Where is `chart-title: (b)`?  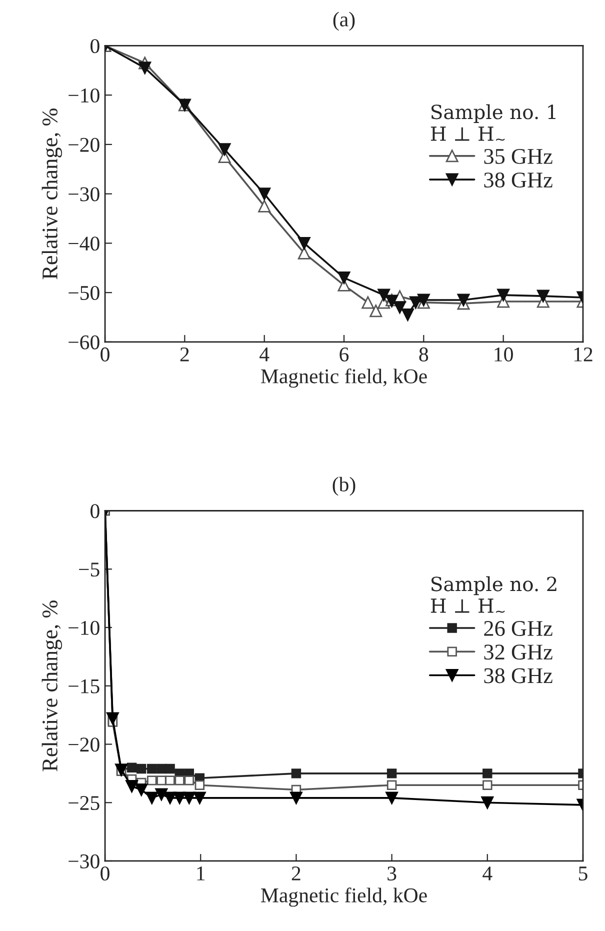
chart-title: (b) is located at coordinates (344, 486).